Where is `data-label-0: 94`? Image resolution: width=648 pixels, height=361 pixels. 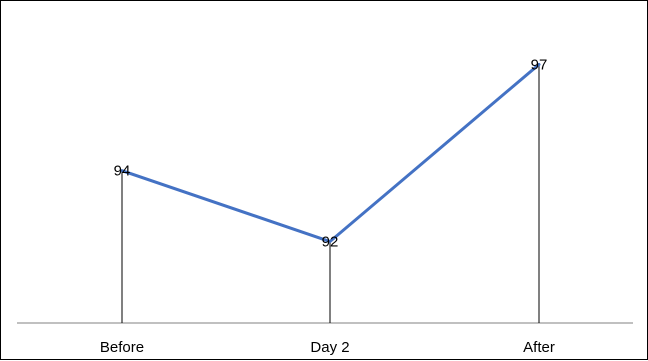
data-label-0: 94 is located at coordinates (122, 171).